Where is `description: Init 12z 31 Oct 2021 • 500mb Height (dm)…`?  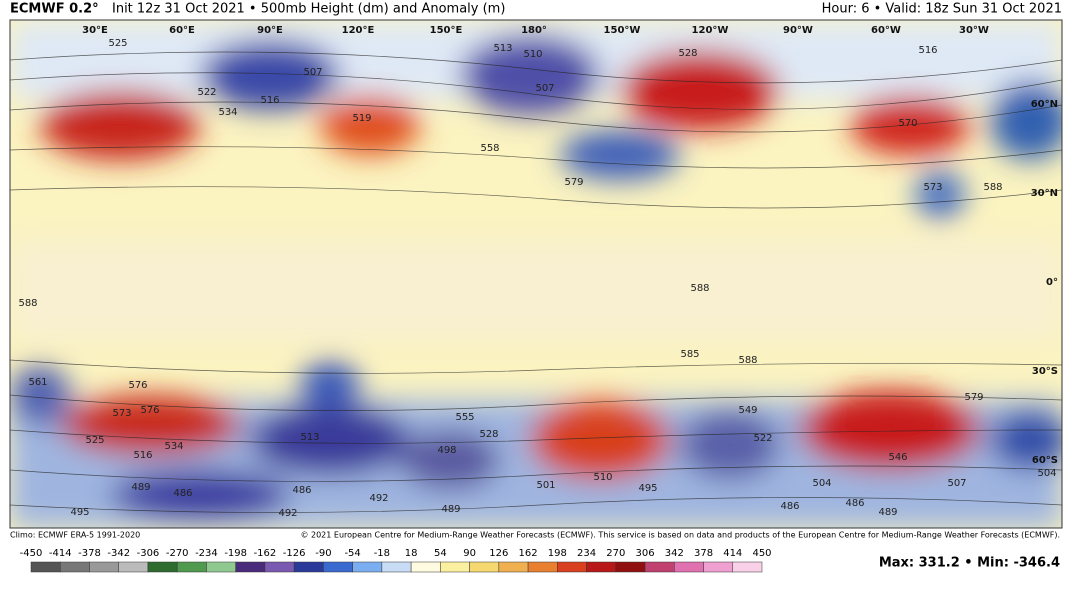
description: Init 12z 31 Oct 2021 • 500mb Height (dm)… is located at coordinates (308, 9).